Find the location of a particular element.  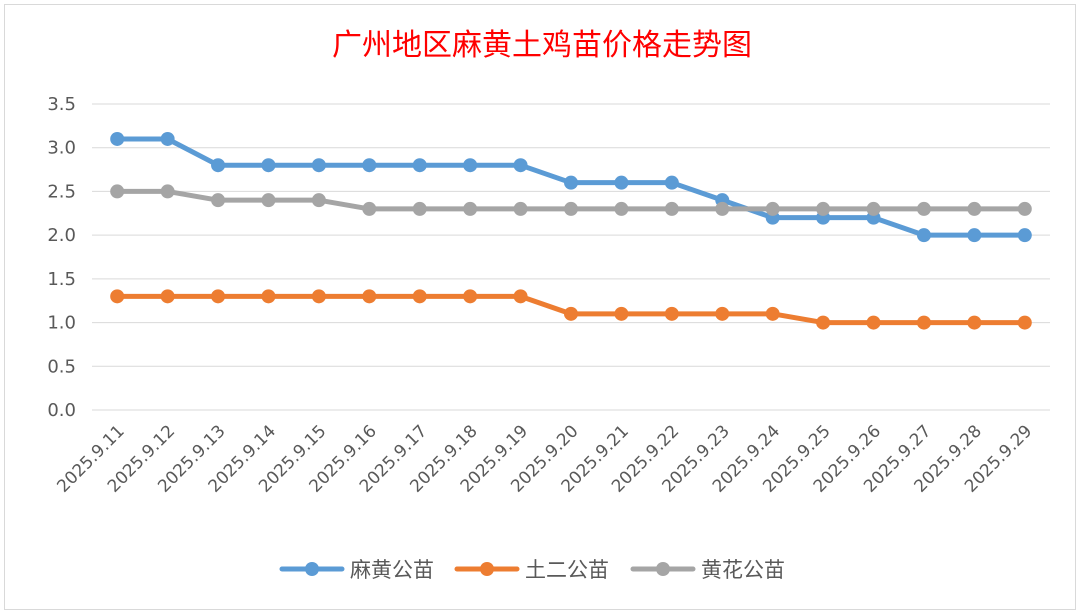

legend: 麻黄公苗 土二公苗 黄花公苗 is located at coordinates (532, 570).